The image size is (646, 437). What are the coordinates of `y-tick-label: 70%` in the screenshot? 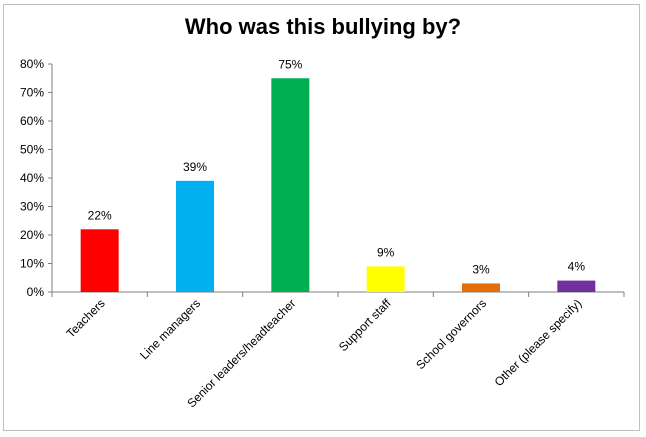 It's located at (32, 93).